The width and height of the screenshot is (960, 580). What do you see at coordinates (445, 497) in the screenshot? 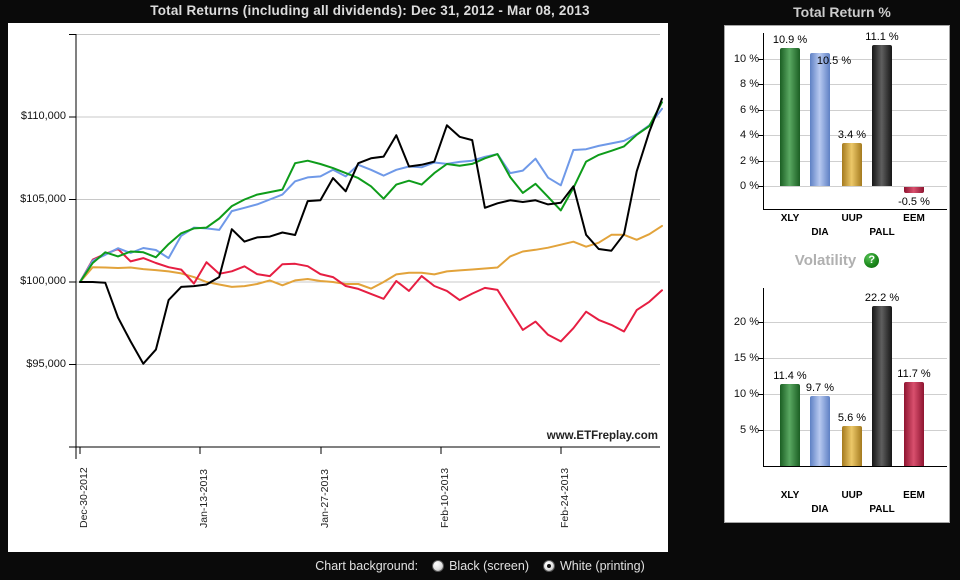
I see `x-axis-label: Feb-10-2013` at bounding box center [445, 497].